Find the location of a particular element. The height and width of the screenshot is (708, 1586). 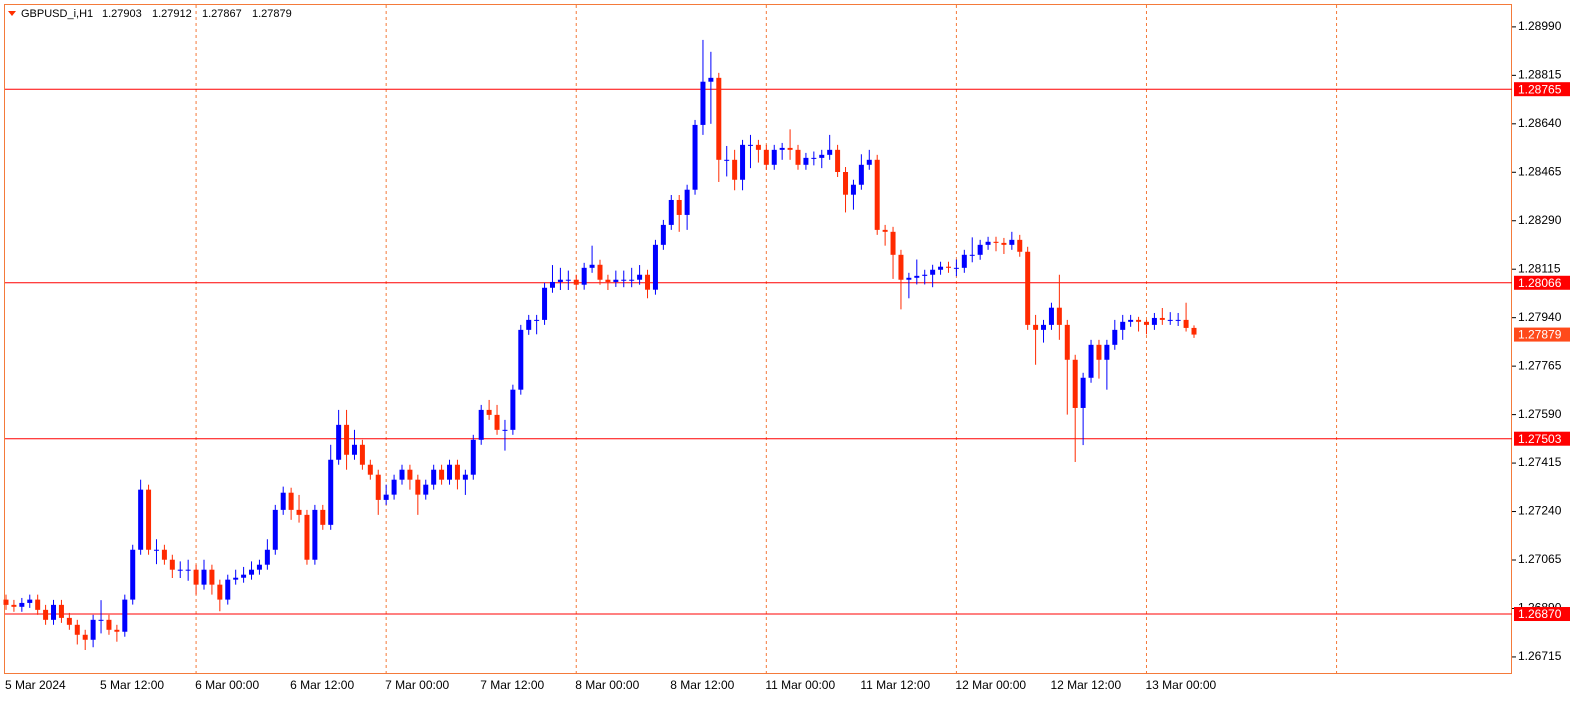

x-tick-label: 5 Mar 2024 is located at coordinates (35, 685).